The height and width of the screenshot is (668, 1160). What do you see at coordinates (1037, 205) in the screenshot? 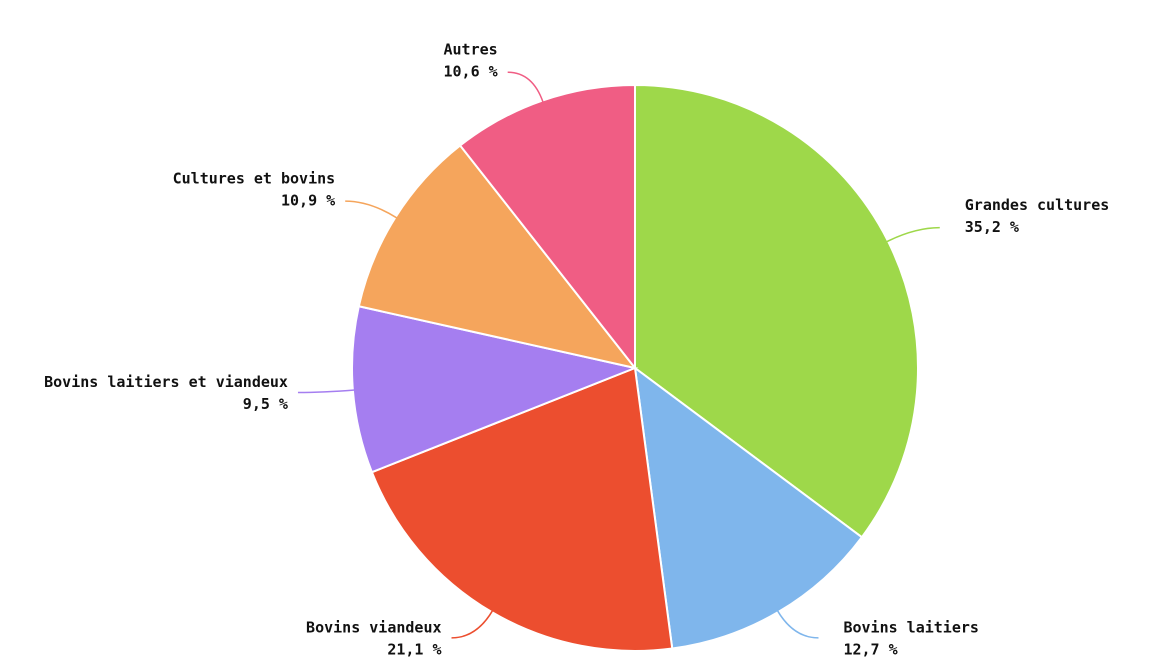
I see `slice-label: Grandes cultures` at bounding box center [1037, 205].